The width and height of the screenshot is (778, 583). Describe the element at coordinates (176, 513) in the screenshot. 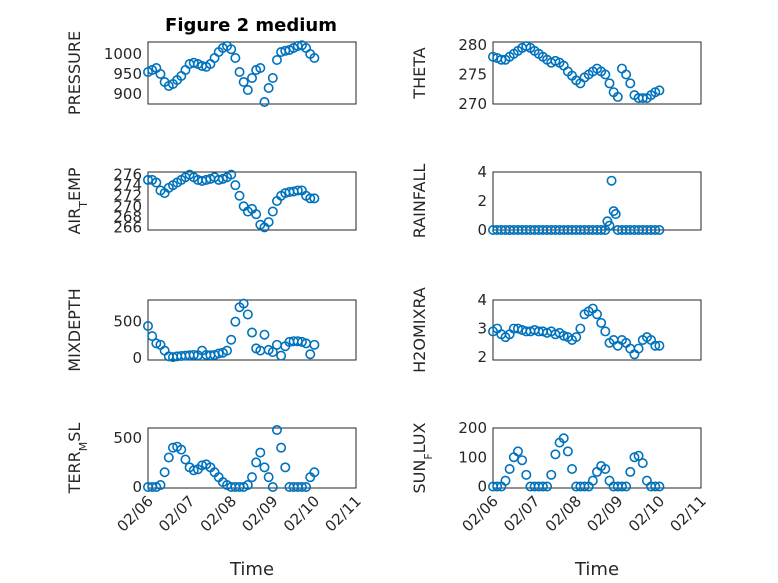

I see `x-tick-label: 02/07` at that location.